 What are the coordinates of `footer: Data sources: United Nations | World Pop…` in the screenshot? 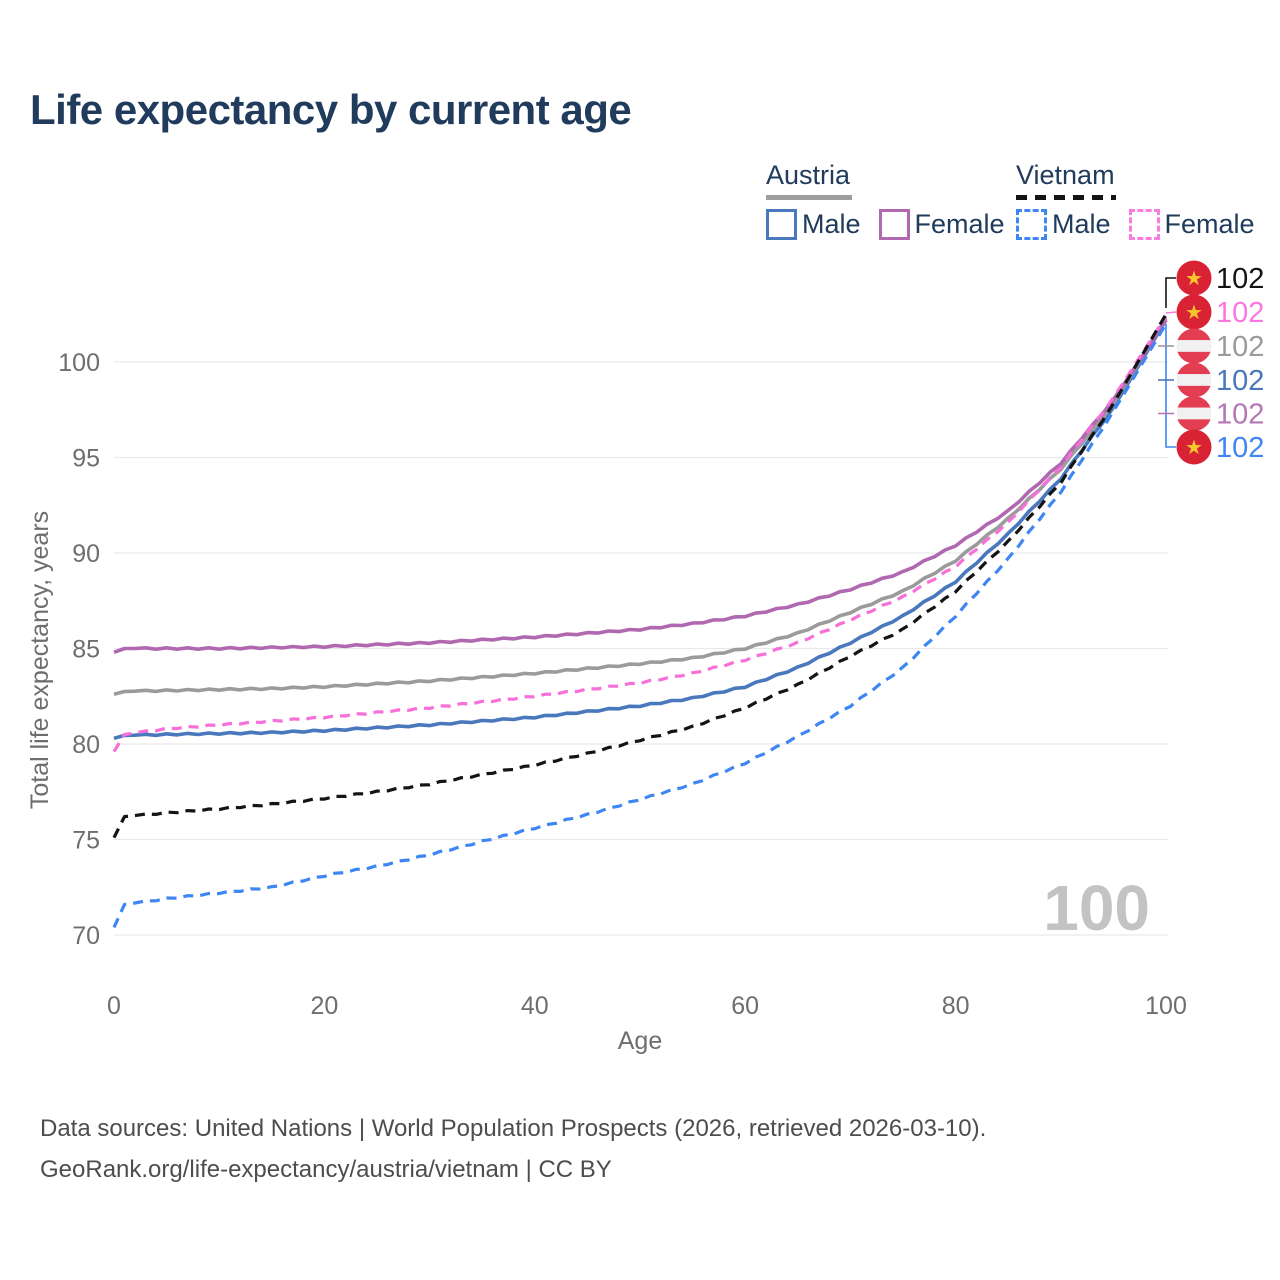 It's located at (513, 1149).